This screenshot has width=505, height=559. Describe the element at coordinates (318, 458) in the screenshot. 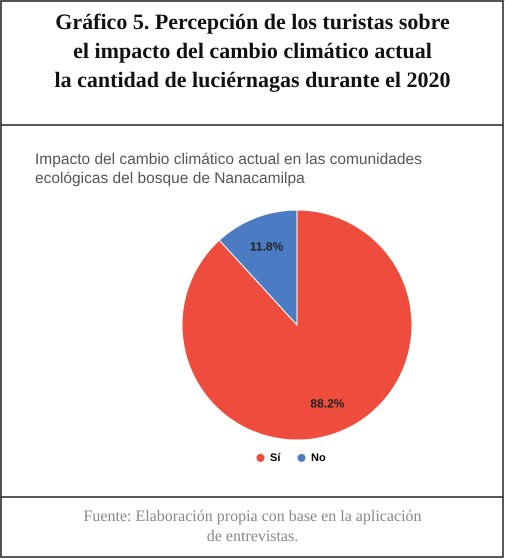

I see `legend-label: No` at that location.